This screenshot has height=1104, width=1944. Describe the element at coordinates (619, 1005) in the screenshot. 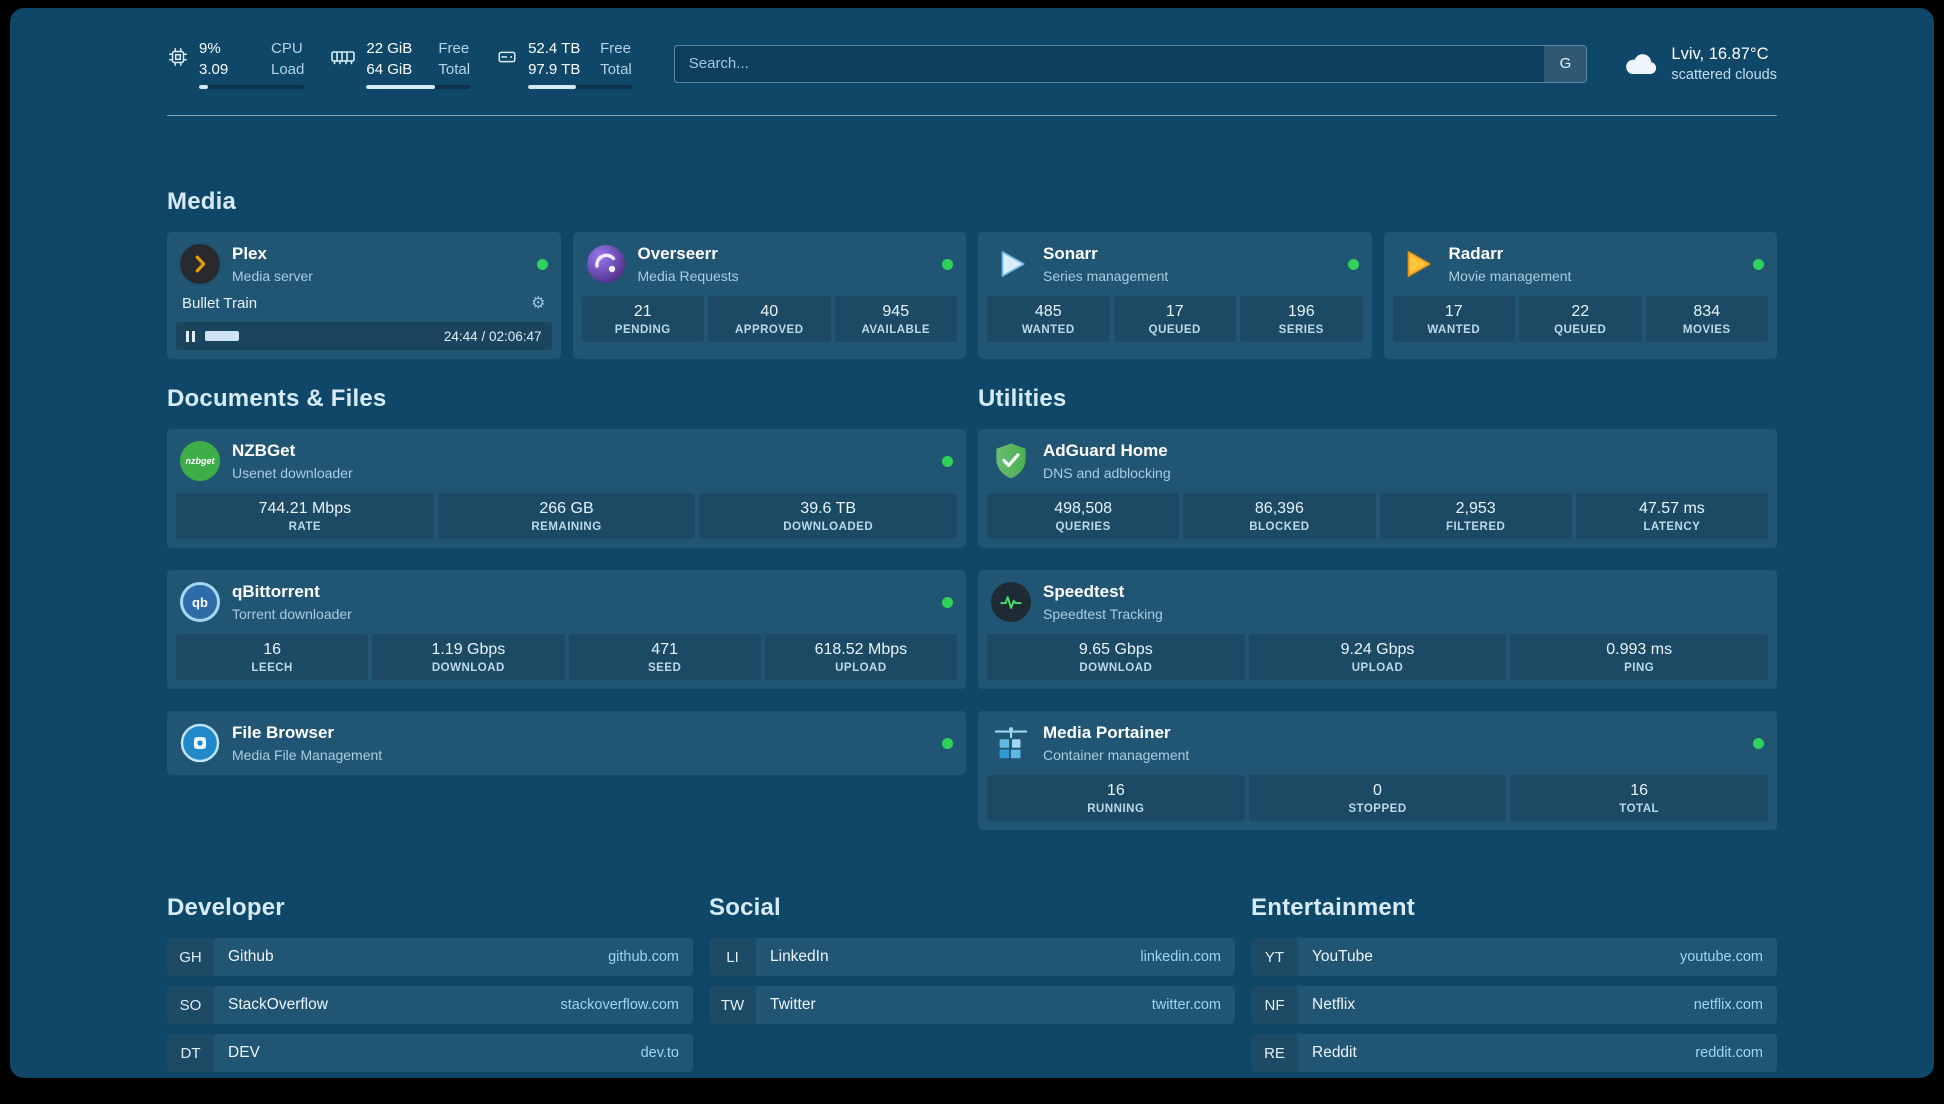

I see `bookmark-url: stackoverflow.com` at that location.